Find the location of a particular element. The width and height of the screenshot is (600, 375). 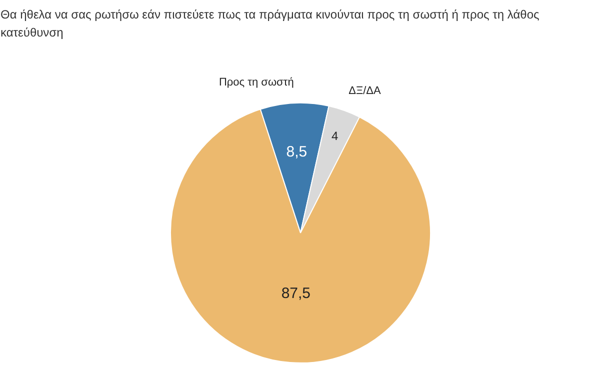

slice-label: Προς τη σωστή is located at coordinates (256, 82).